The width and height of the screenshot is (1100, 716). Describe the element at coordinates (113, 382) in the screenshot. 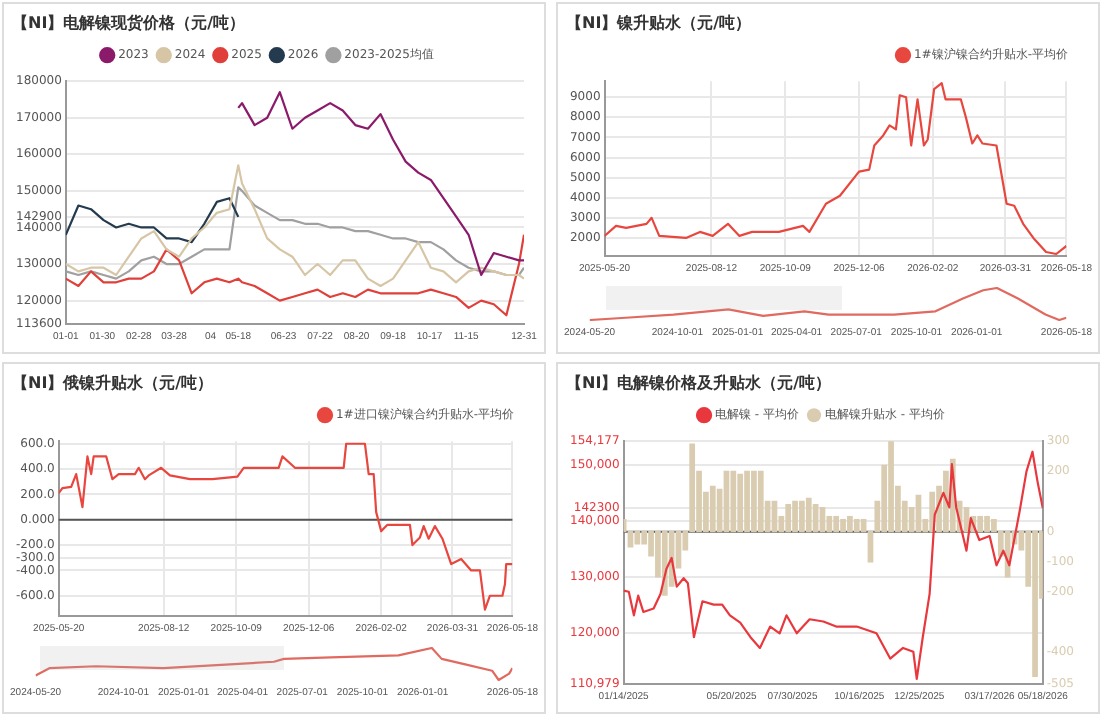

I see `chart-title: 【NI】俄镍升贴水（元/吨）` at that location.